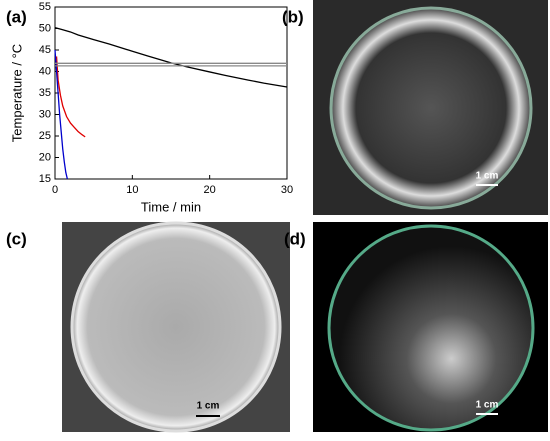 The image size is (550, 441). What do you see at coordinates (55, 190) in the screenshot?
I see `x-tick-label: 0` at bounding box center [55, 190].